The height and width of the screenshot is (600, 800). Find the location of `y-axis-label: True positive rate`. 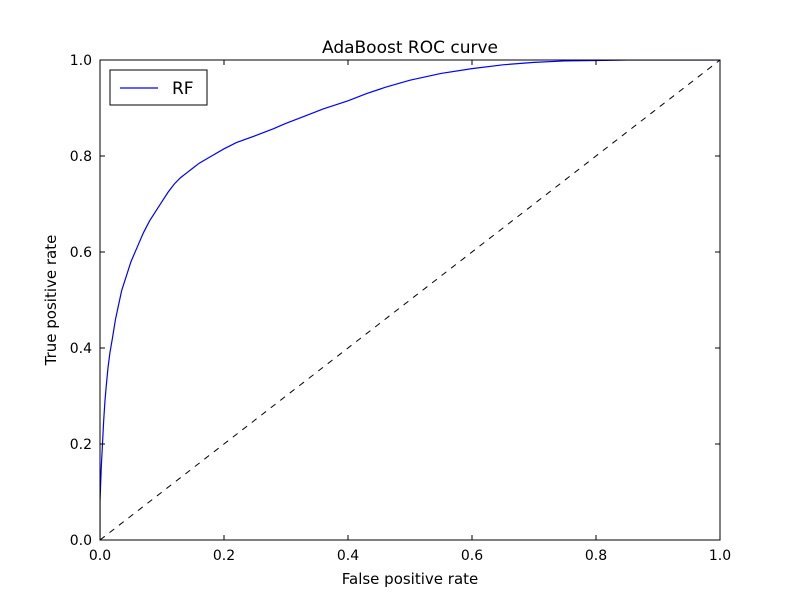

y-axis-label: True positive rate is located at coordinates (51, 301).